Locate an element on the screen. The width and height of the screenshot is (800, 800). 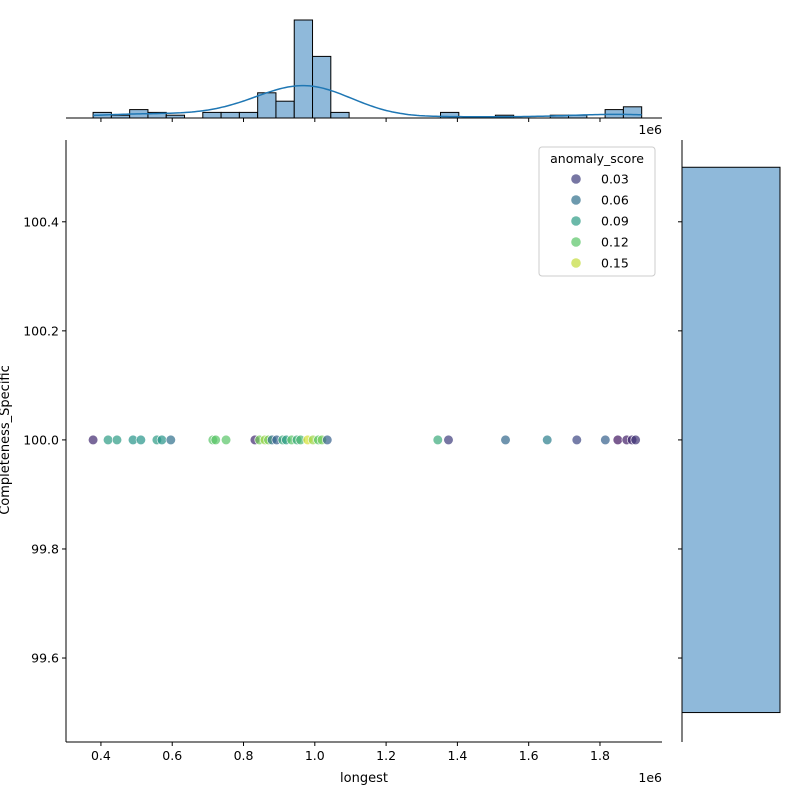
y-tick-label: 99.6 is located at coordinates (45, 658).